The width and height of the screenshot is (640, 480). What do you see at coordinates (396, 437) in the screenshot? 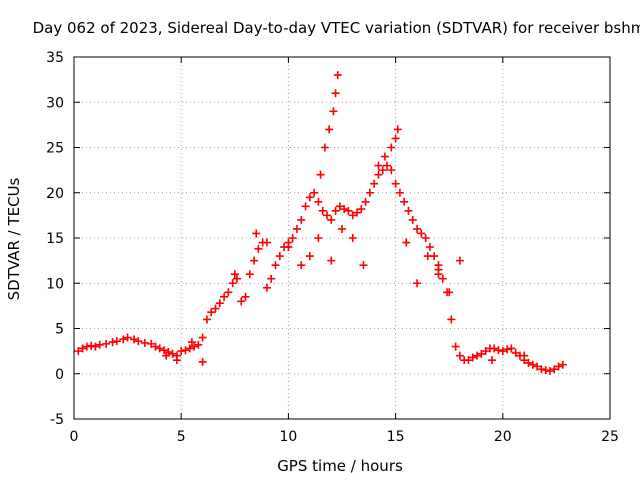
I see `x-tick-label: 15` at bounding box center [396, 437].